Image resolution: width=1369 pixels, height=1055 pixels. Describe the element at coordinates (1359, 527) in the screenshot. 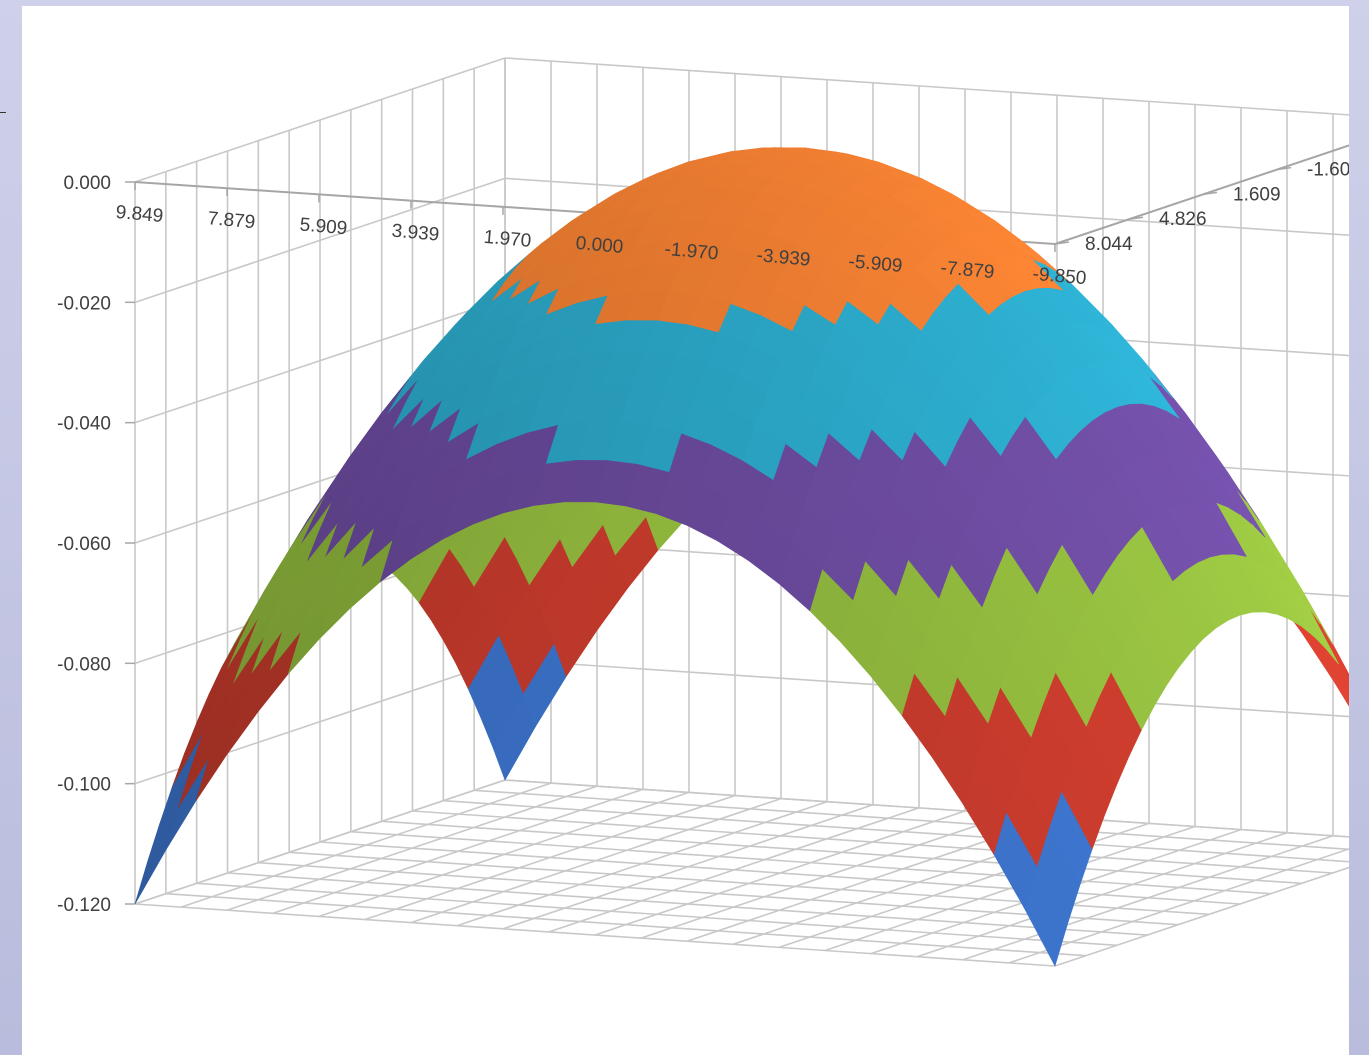

I see `window-frame-right` at that location.